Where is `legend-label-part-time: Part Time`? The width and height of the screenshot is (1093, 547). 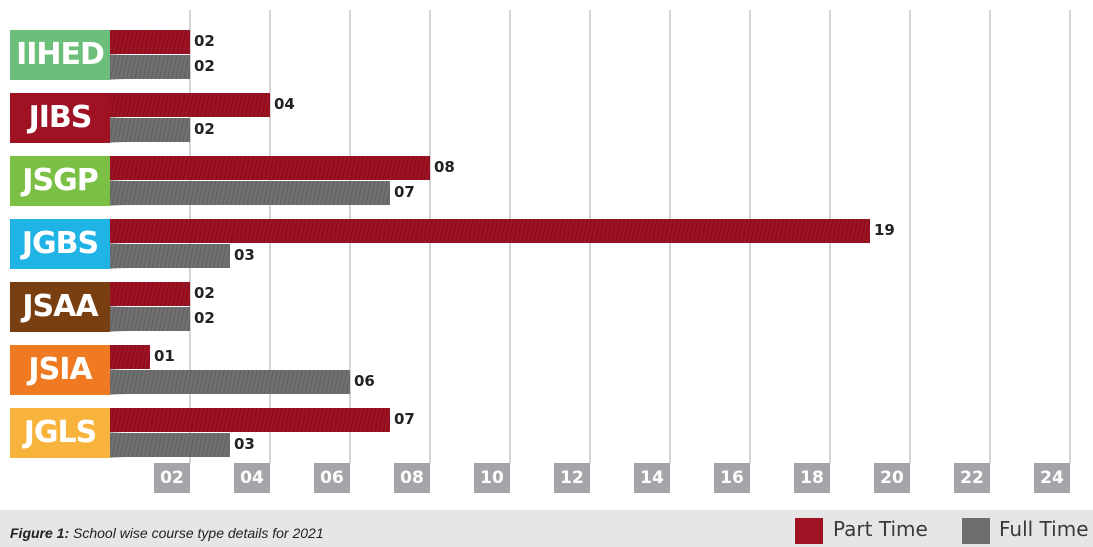 legend-label-part-time: Part Time is located at coordinates (880, 529).